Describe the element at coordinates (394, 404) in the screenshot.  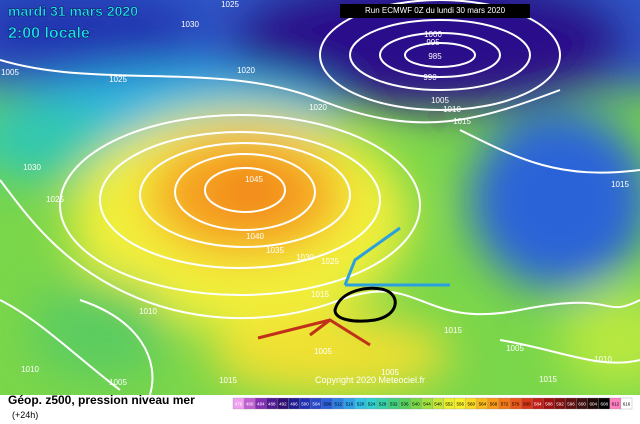
I see `scale-label: 532` at that location.